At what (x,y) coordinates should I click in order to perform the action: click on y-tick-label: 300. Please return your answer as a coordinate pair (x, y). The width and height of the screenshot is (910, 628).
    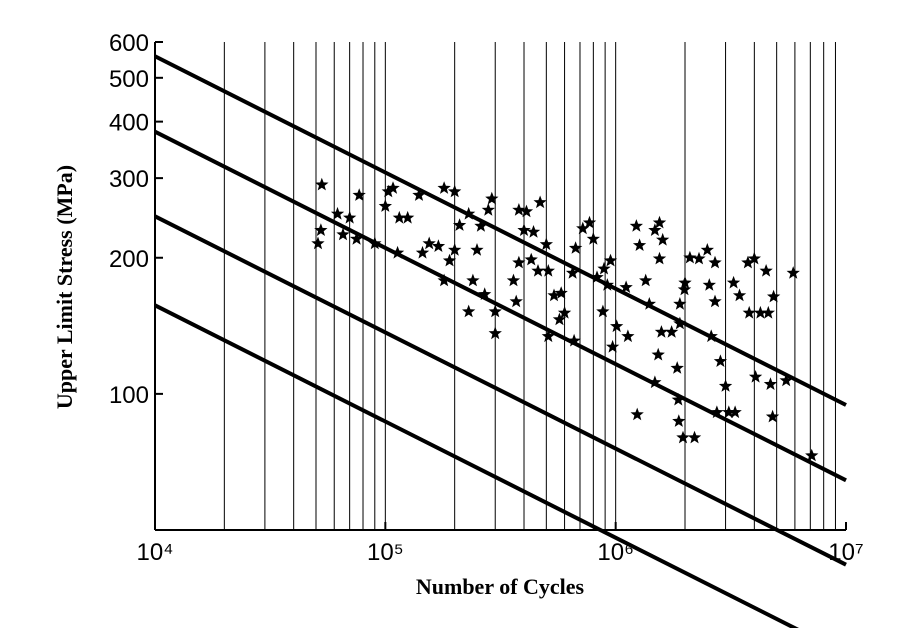
    Looking at the image, I should click on (129, 179).